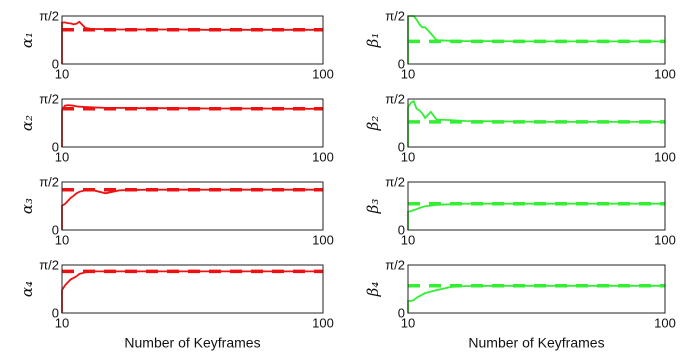  What do you see at coordinates (373, 207) in the screenshot?
I see `y-axis-label: β₃` at bounding box center [373, 207].